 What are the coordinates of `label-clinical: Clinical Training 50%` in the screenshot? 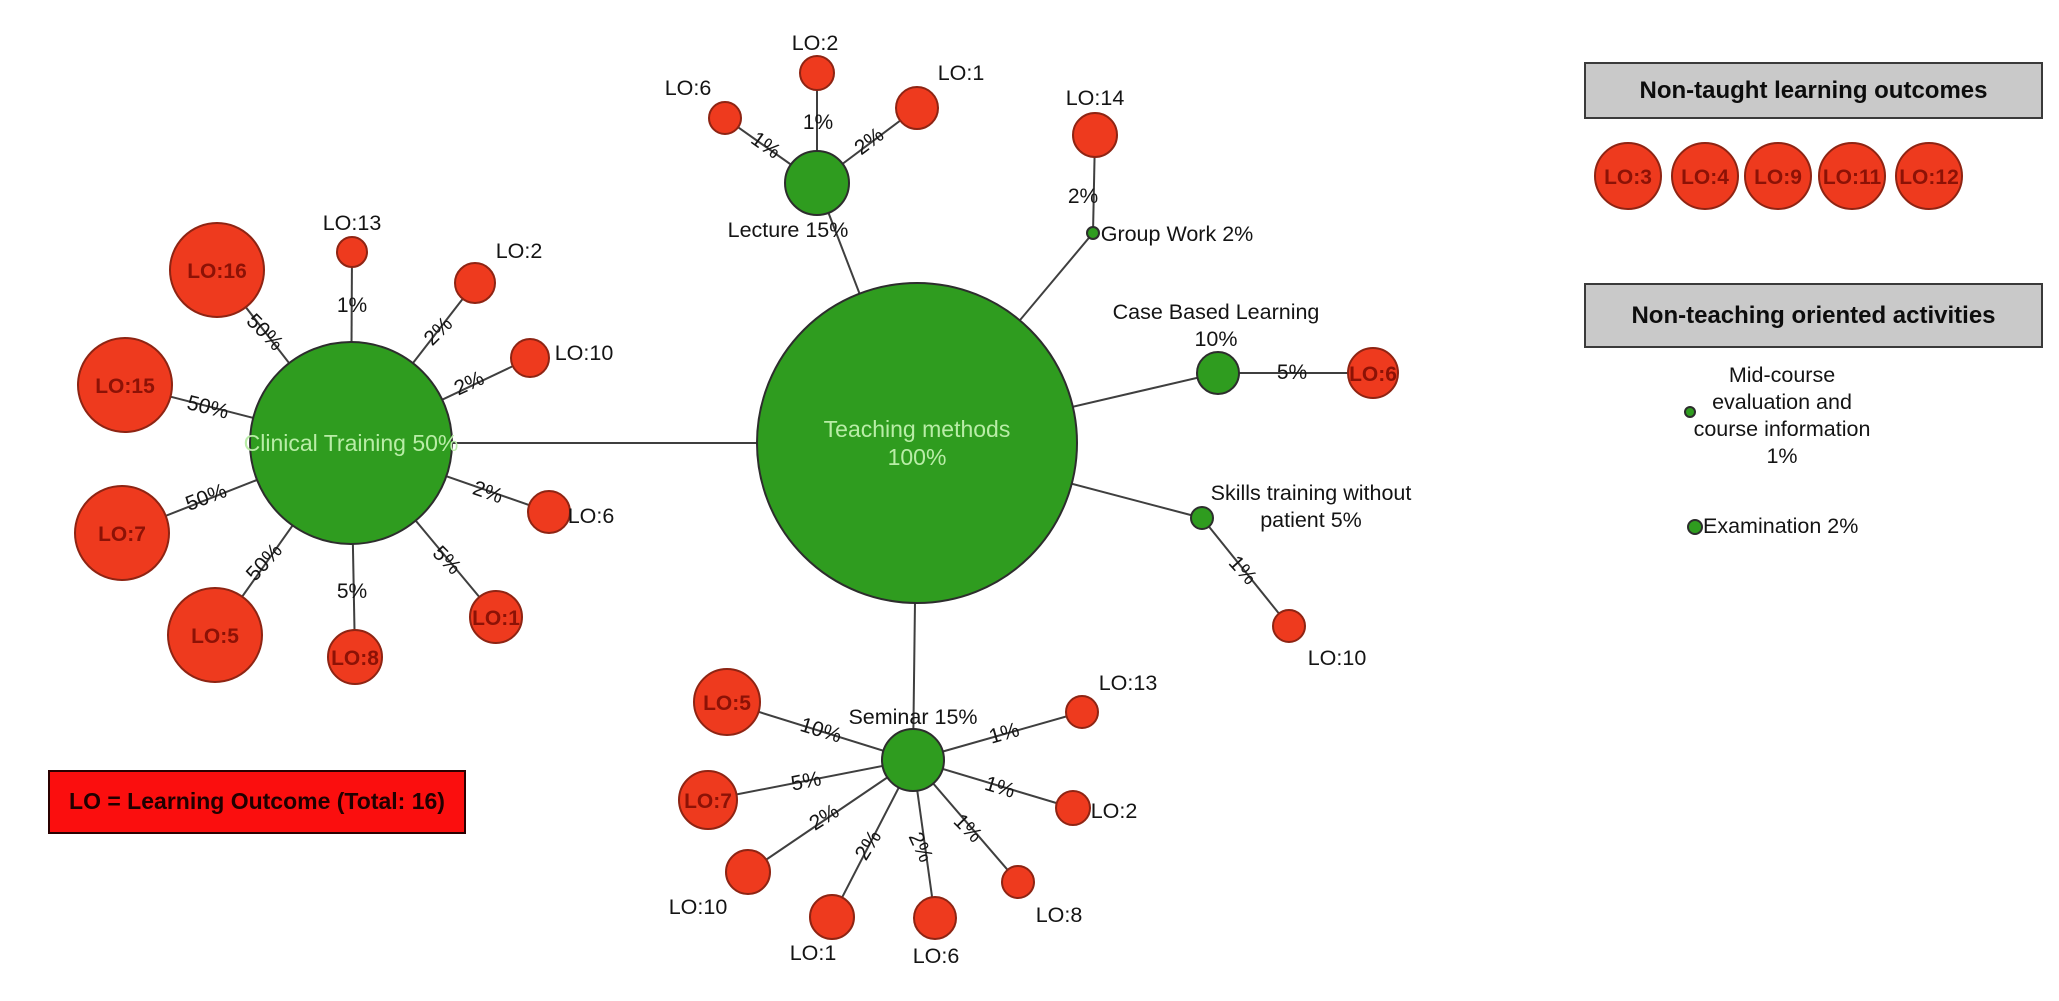 It's located at (351, 443).